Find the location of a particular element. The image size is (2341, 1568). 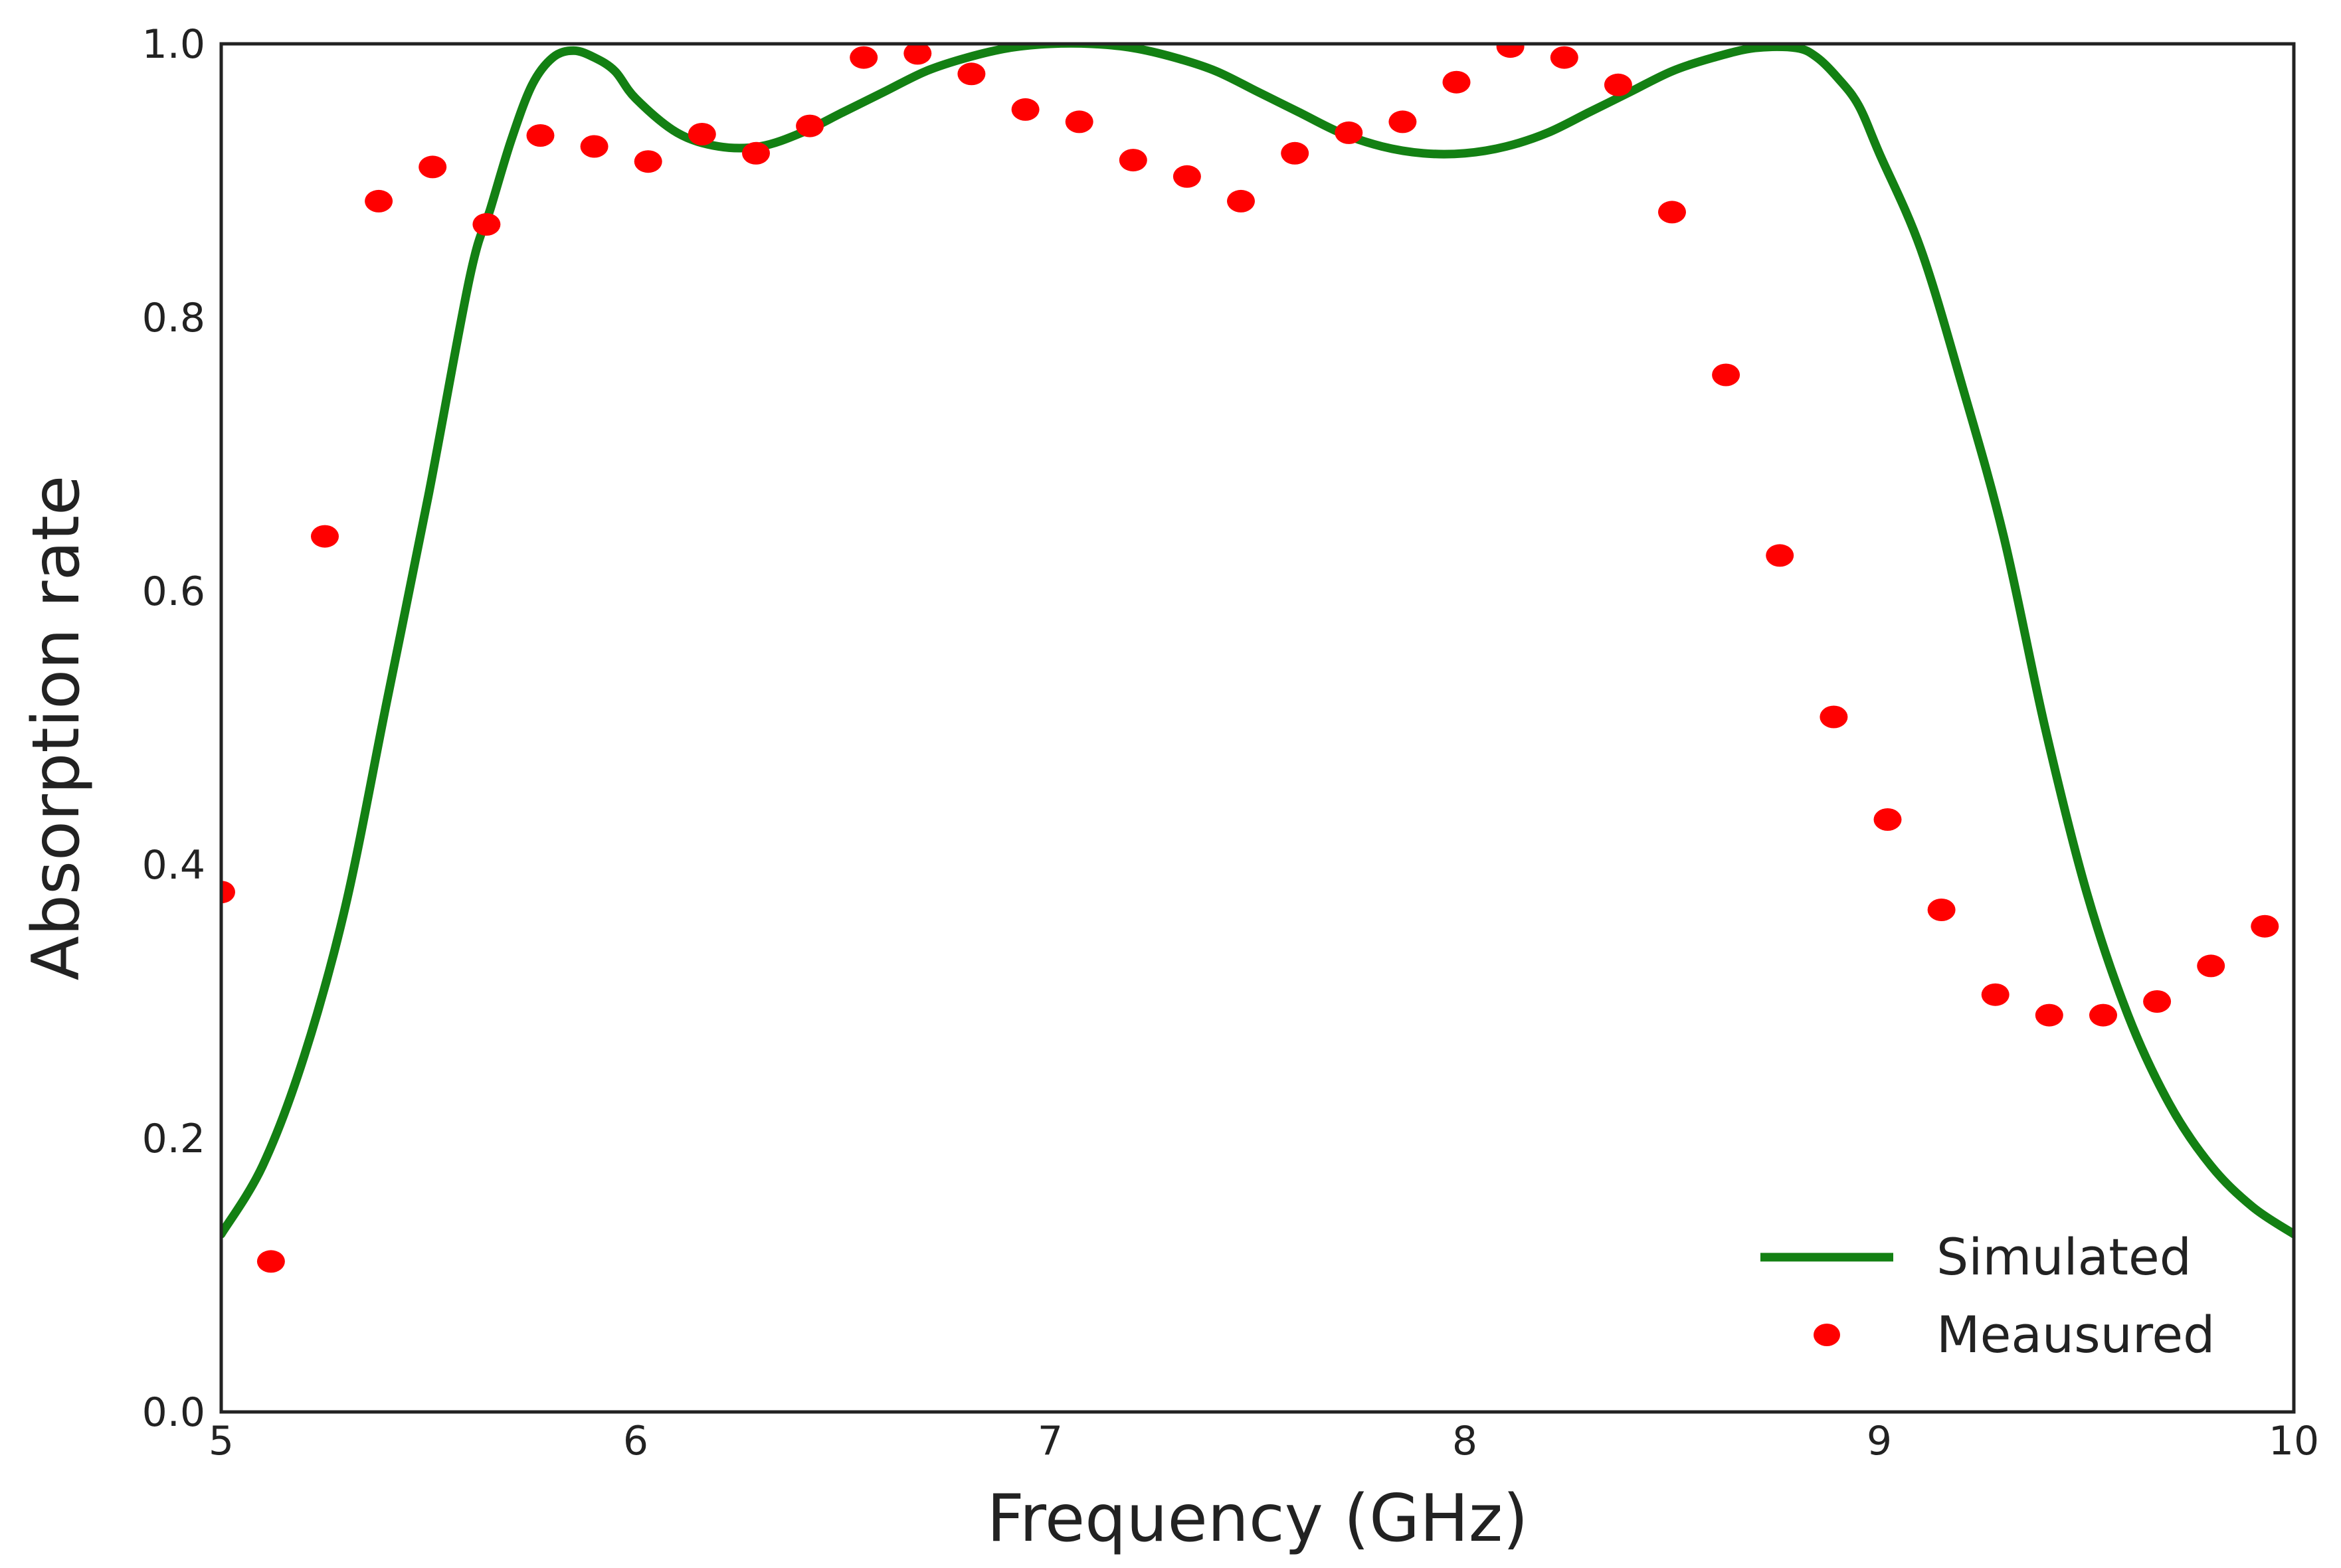

x-axis-title: Frequency (GHz) is located at coordinates (1258, 1519).